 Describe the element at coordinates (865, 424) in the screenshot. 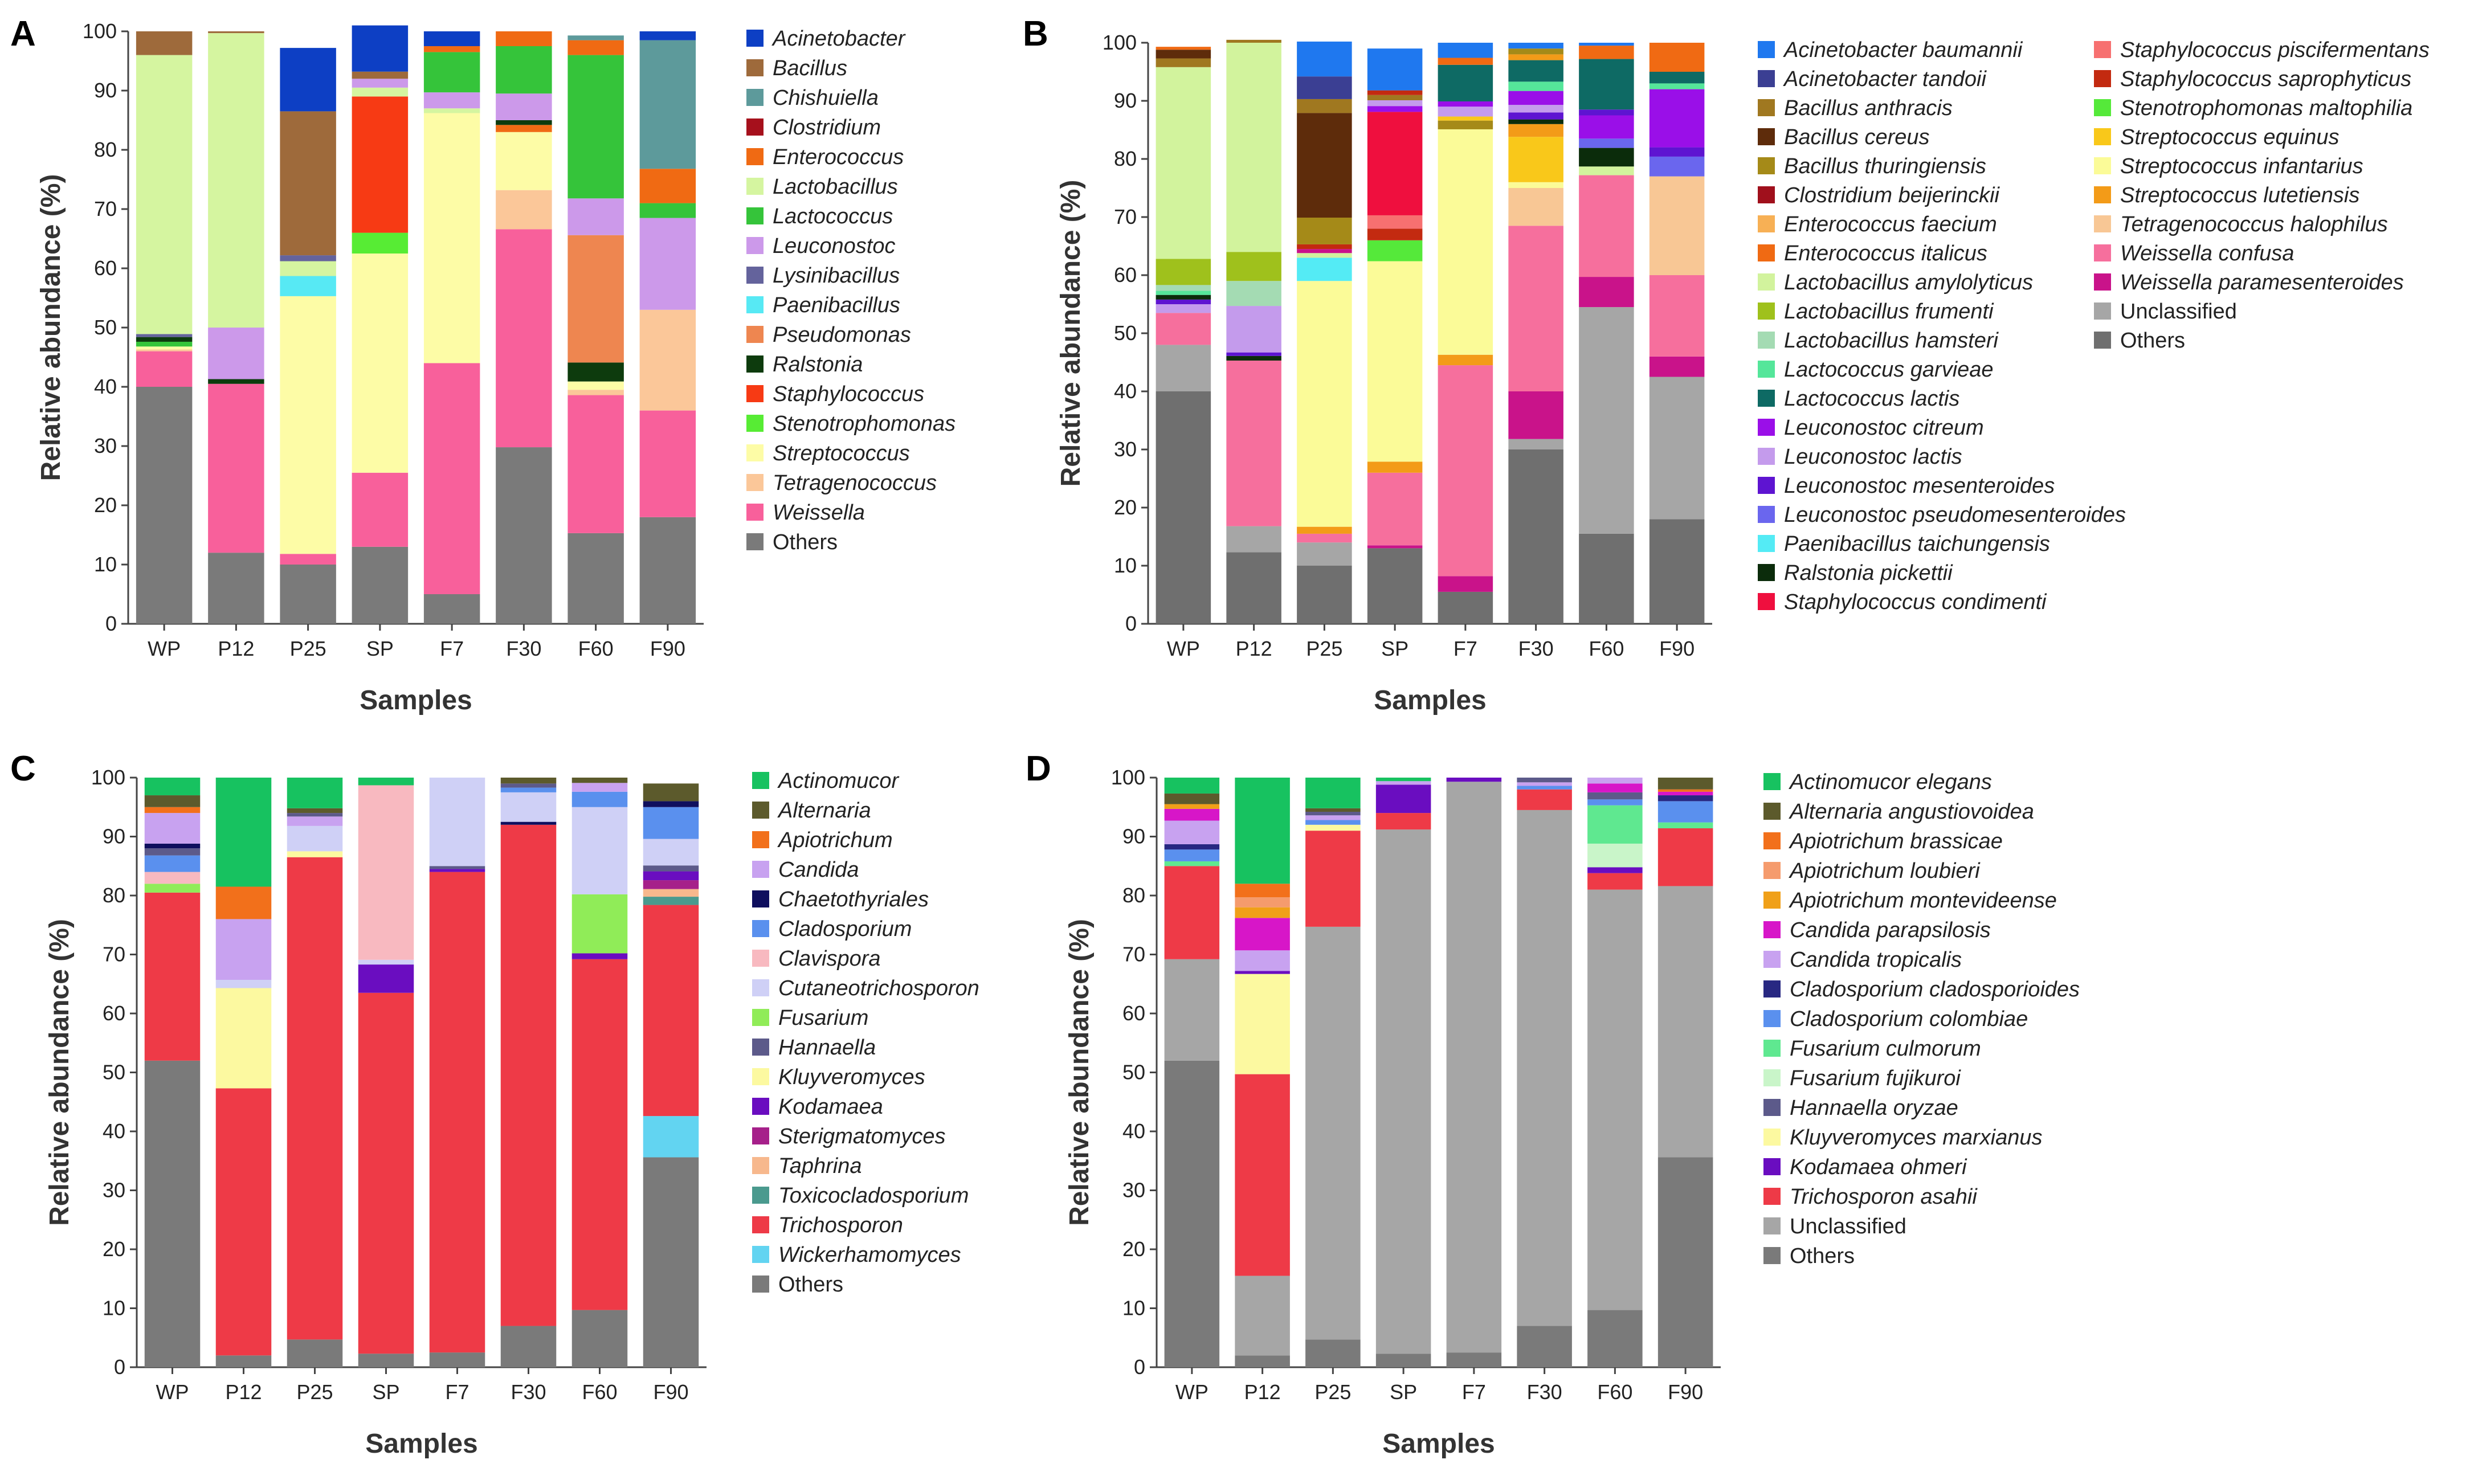

I see `legend-label: Stenotrophomonas` at that location.